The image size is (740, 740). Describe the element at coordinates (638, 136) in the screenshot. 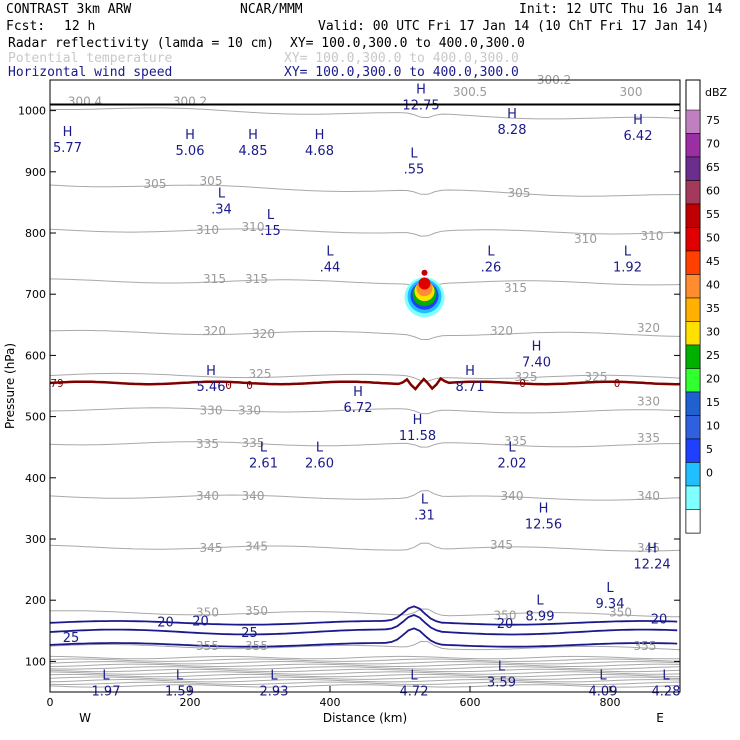

I see `hl-value: 6.42` at that location.